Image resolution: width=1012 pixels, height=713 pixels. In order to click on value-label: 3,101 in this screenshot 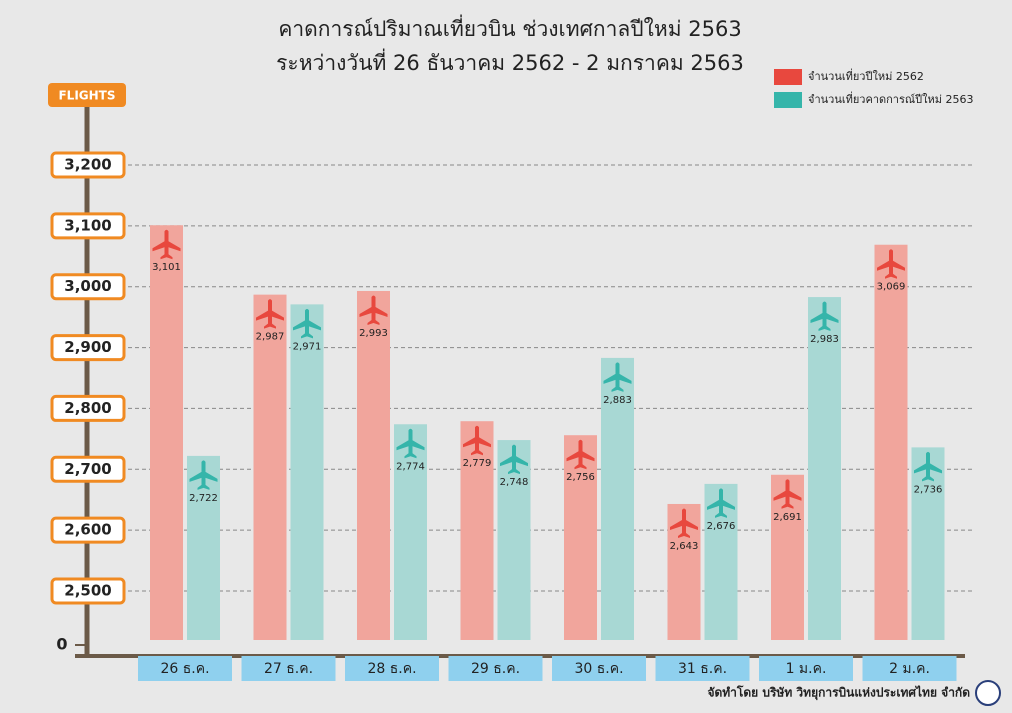, I will do `click(166, 267)`.